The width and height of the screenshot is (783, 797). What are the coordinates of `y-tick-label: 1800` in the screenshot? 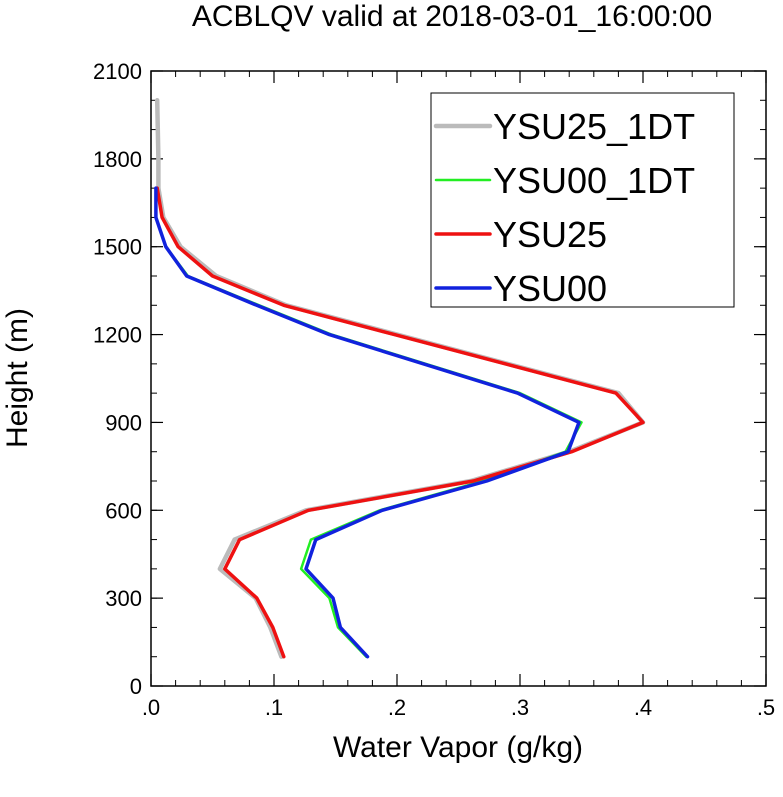 It's located at (117, 159).